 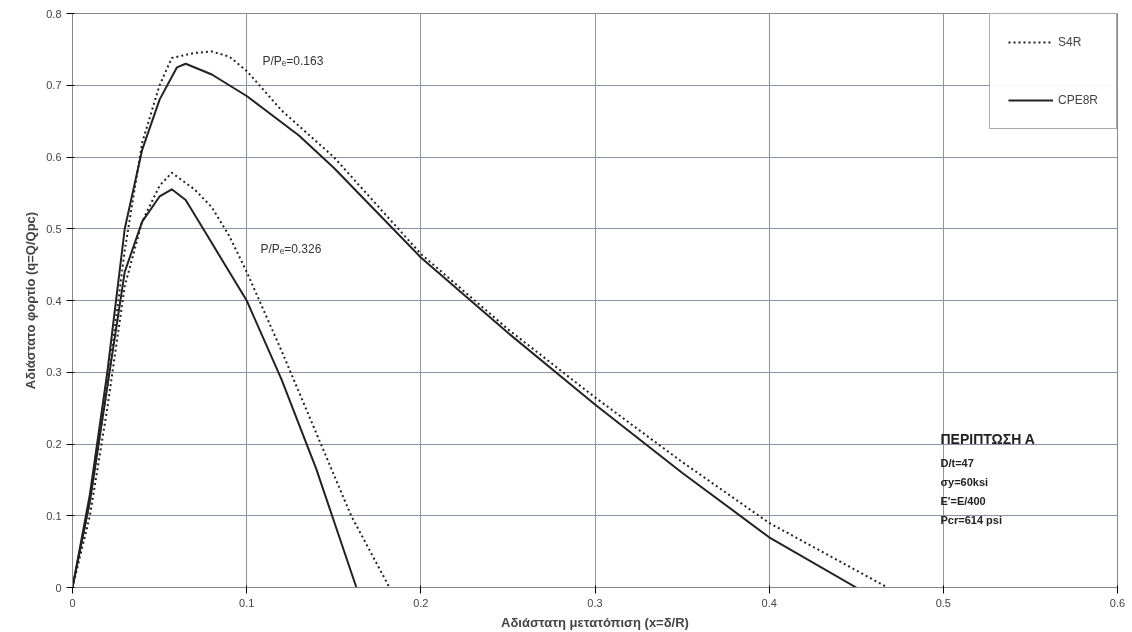 What do you see at coordinates (943, 602) in the screenshot?
I see `x-tick-label: 0.5` at bounding box center [943, 602].